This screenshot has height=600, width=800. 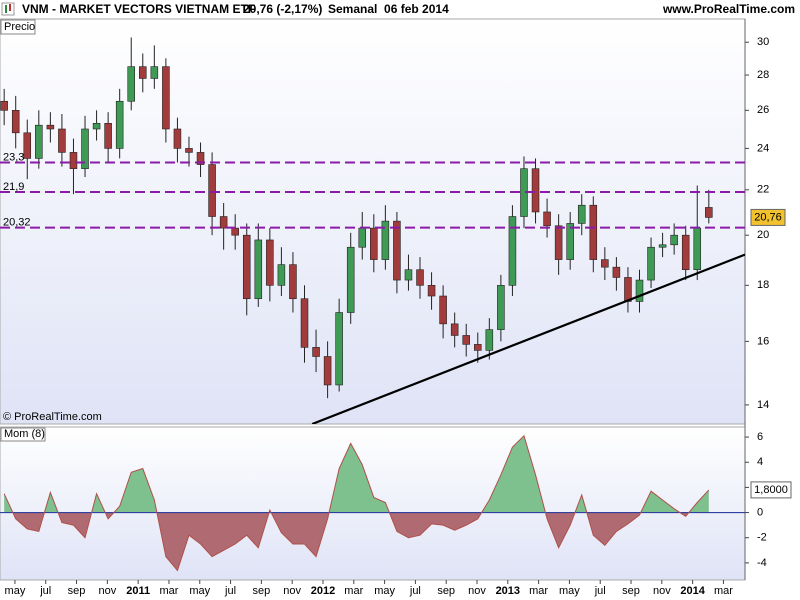 What do you see at coordinates (762, 563) in the screenshot?
I see `y-tick-label: -4` at bounding box center [762, 563].